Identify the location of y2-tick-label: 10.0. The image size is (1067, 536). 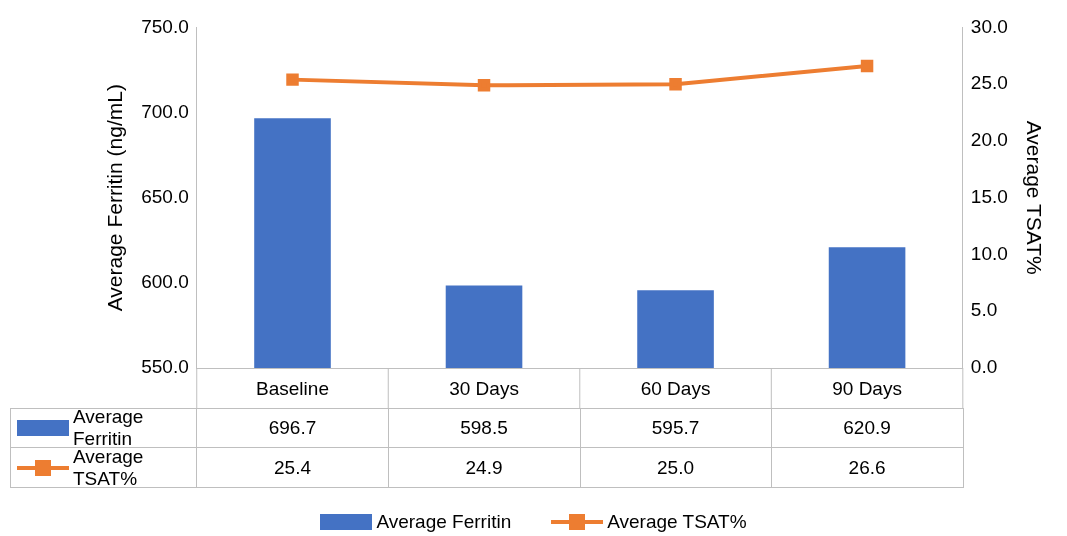
(989, 253).